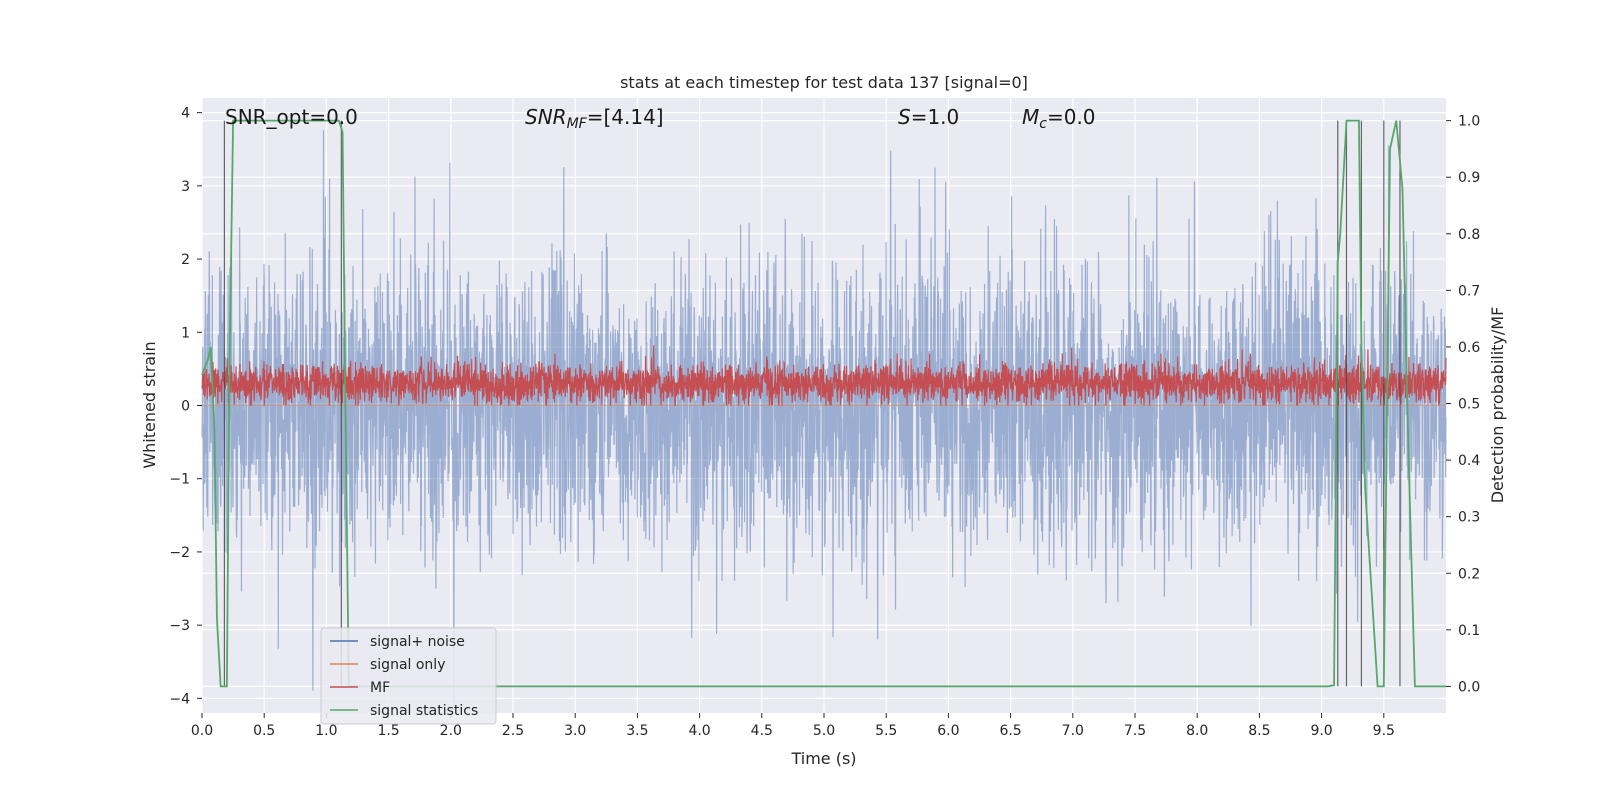 The height and width of the screenshot is (800, 1600). What do you see at coordinates (762, 731) in the screenshot?
I see `x-tick-label-9: 4.5` at bounding box center [762, 731].